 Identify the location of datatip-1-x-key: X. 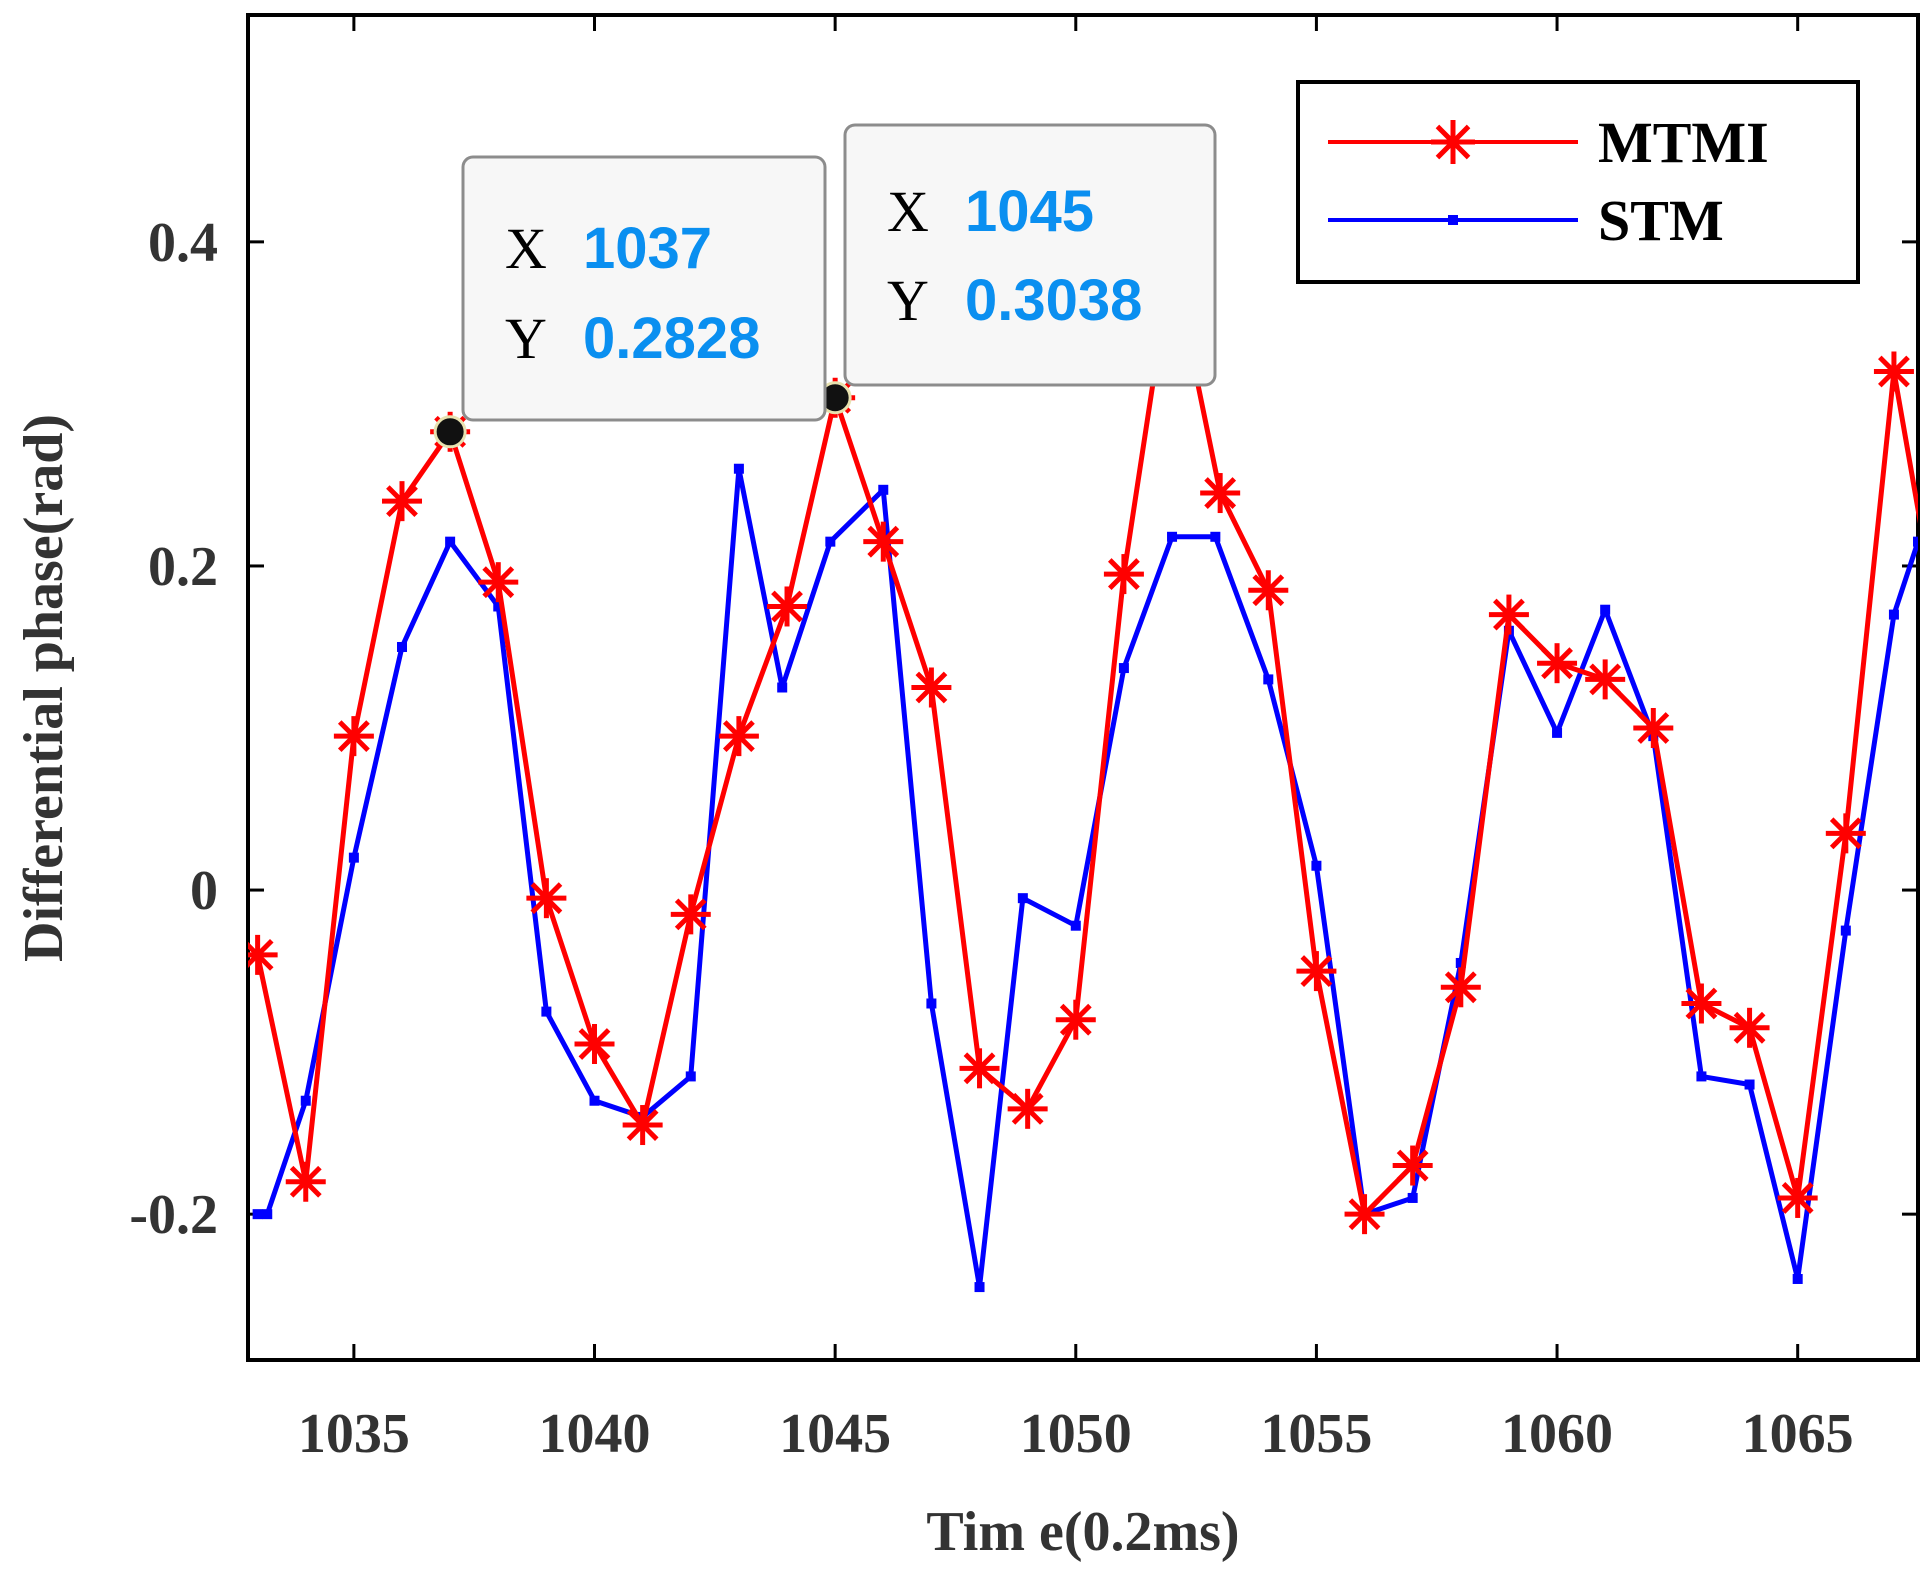
(526, 248).